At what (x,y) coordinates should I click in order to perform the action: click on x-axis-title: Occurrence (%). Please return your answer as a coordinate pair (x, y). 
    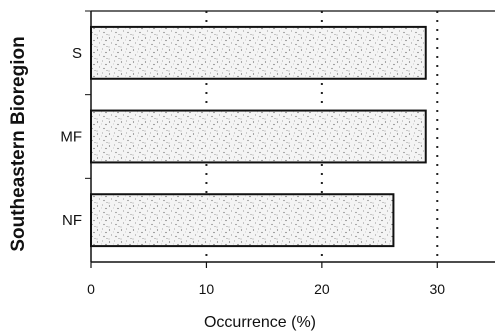
    Looking at the image, I should click on (260, 322).